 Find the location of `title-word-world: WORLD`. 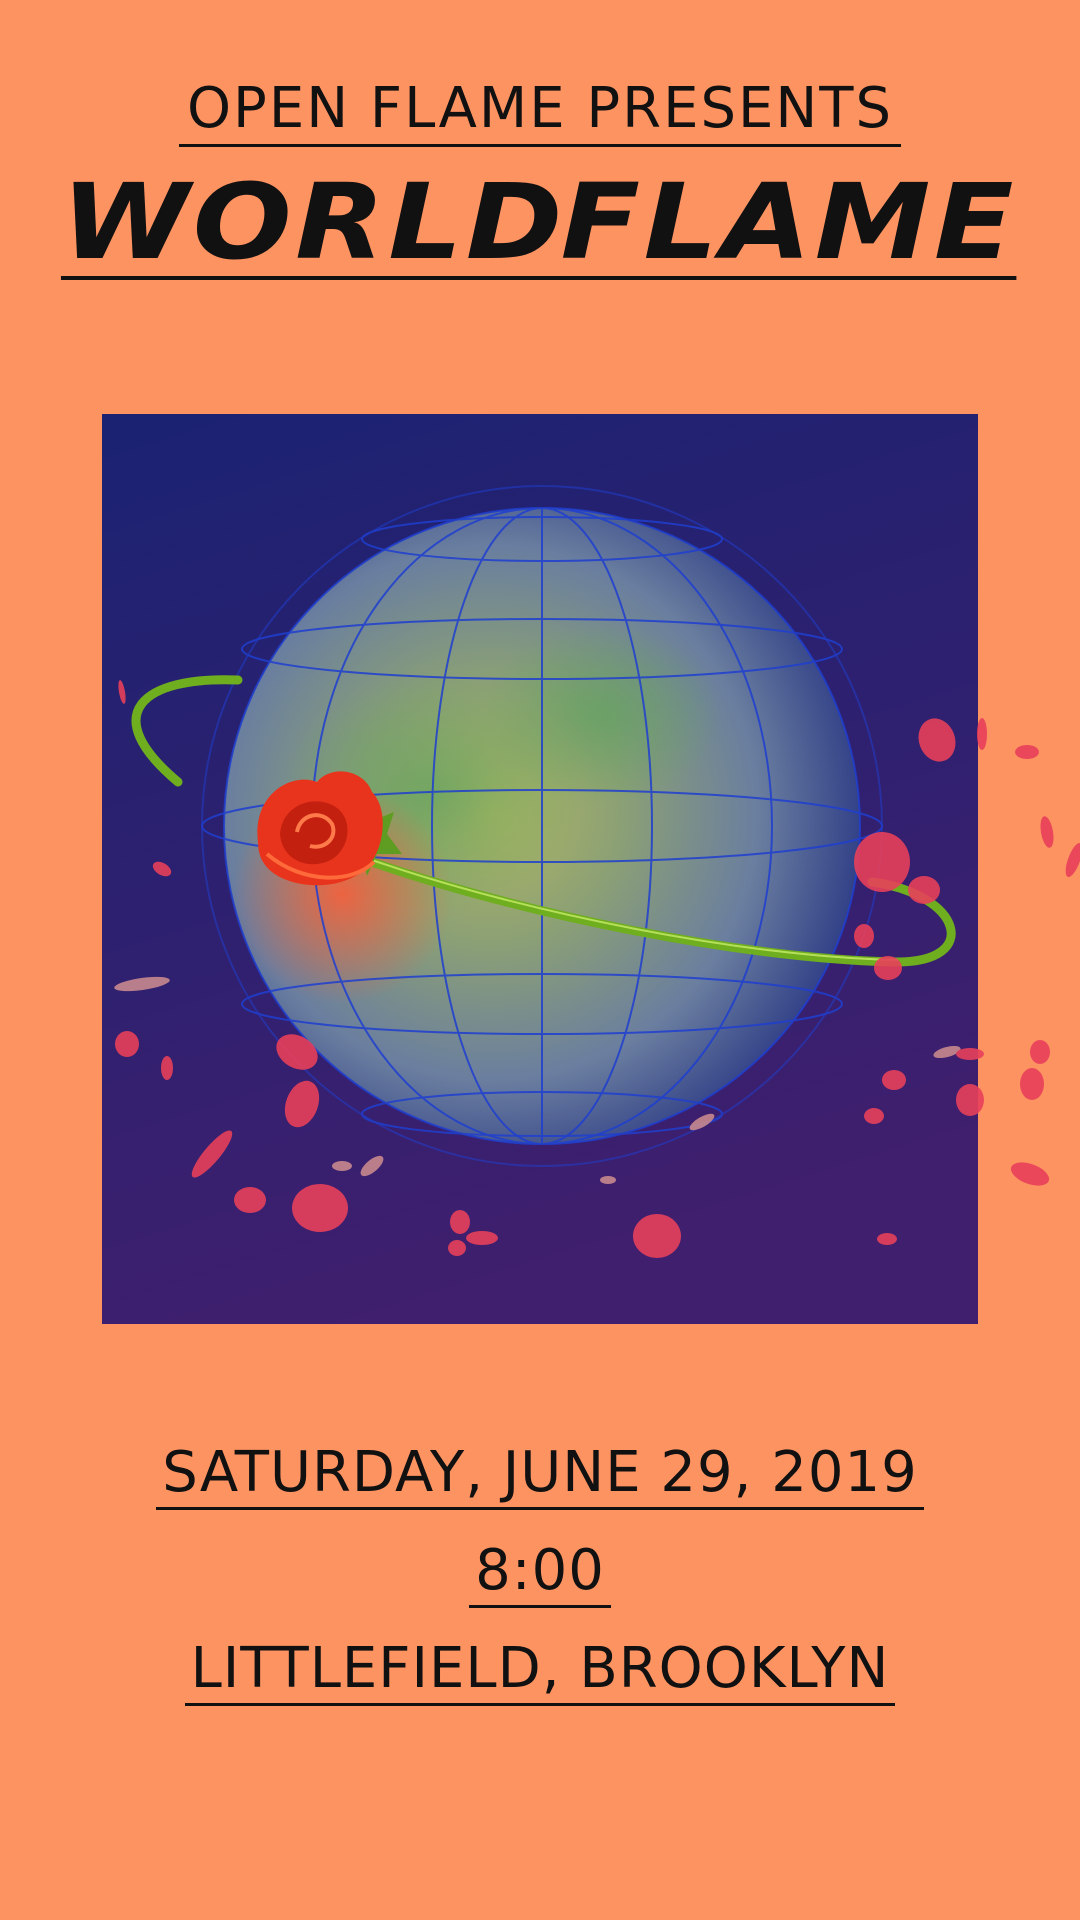

title-word-world: WORLD is located at coordinates (313, 222).